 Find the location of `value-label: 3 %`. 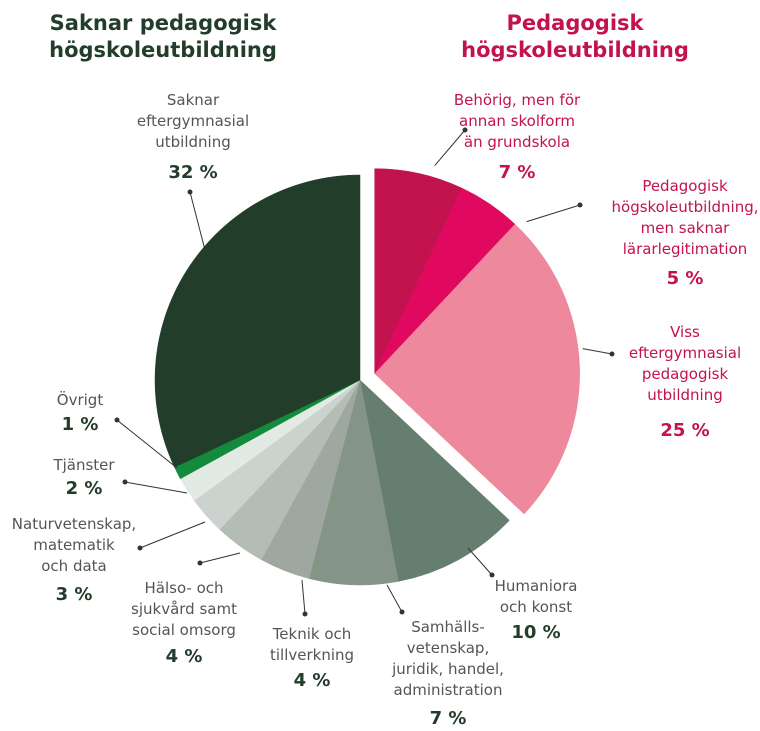

value-label: 3 % is located at coordinates (74, 594).